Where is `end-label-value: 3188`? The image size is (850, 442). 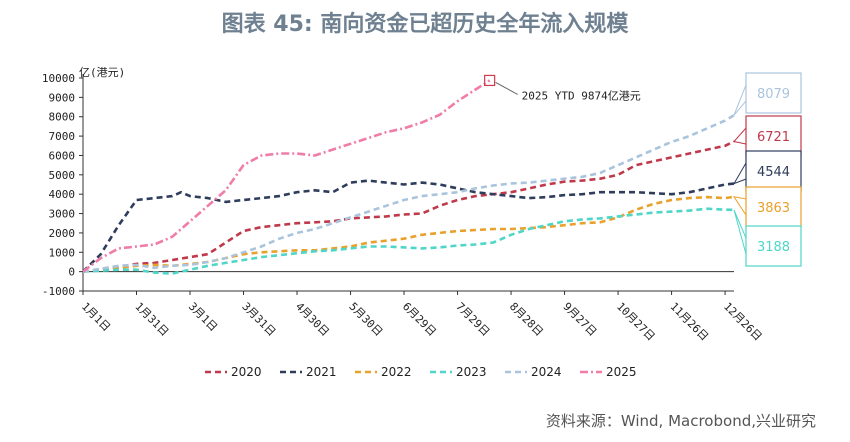 end-label-value: 3188 is located at coordinates (773, 247).